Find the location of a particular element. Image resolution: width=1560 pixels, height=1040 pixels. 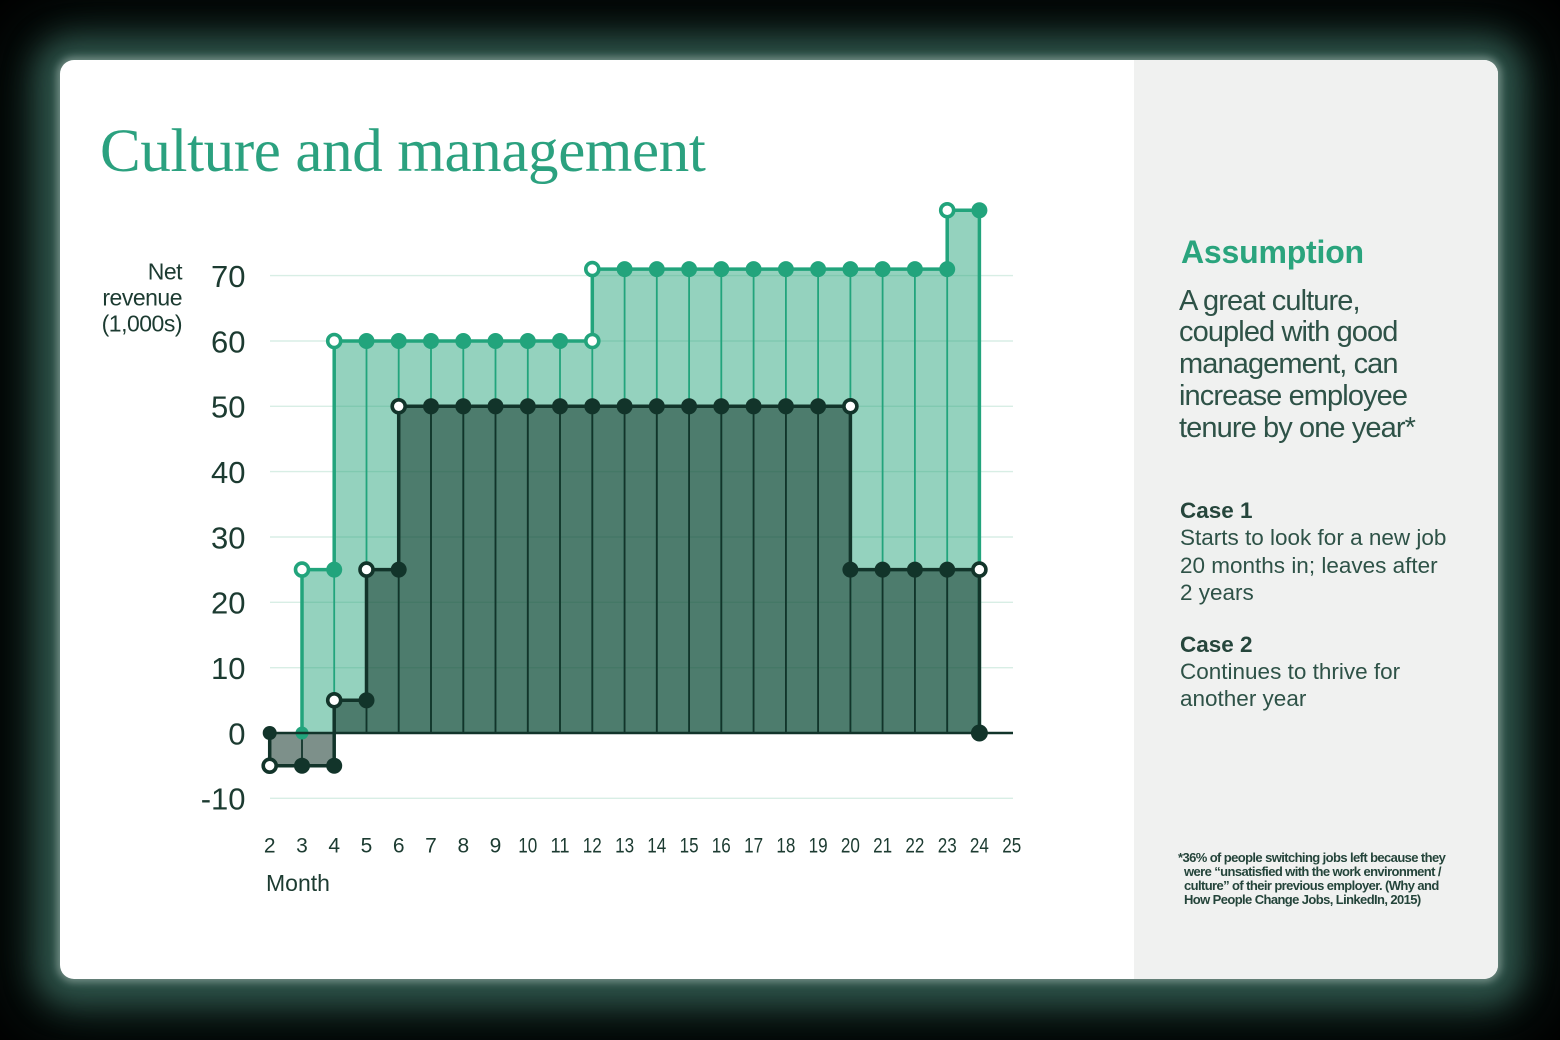

svg-text: 22 is located at coordinates (914, 846).